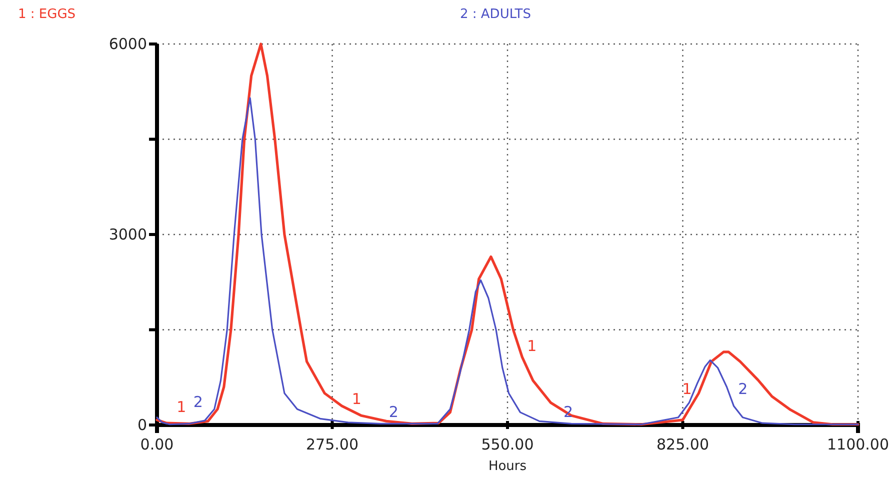 The image size is (894, 478). I want to click on text: 2 : ADULTS, so click(495, 14).